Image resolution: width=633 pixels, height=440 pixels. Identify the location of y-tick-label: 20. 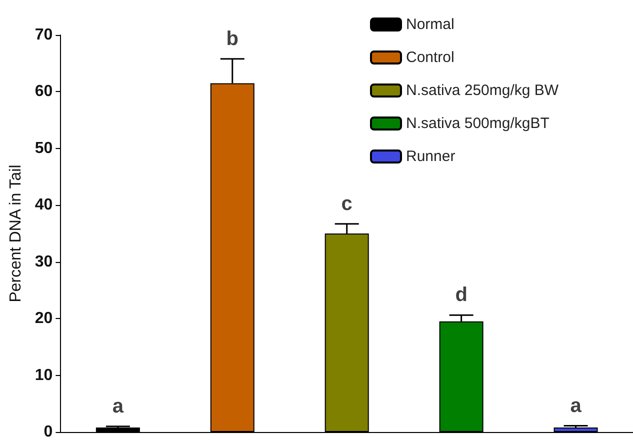
(43, 319).